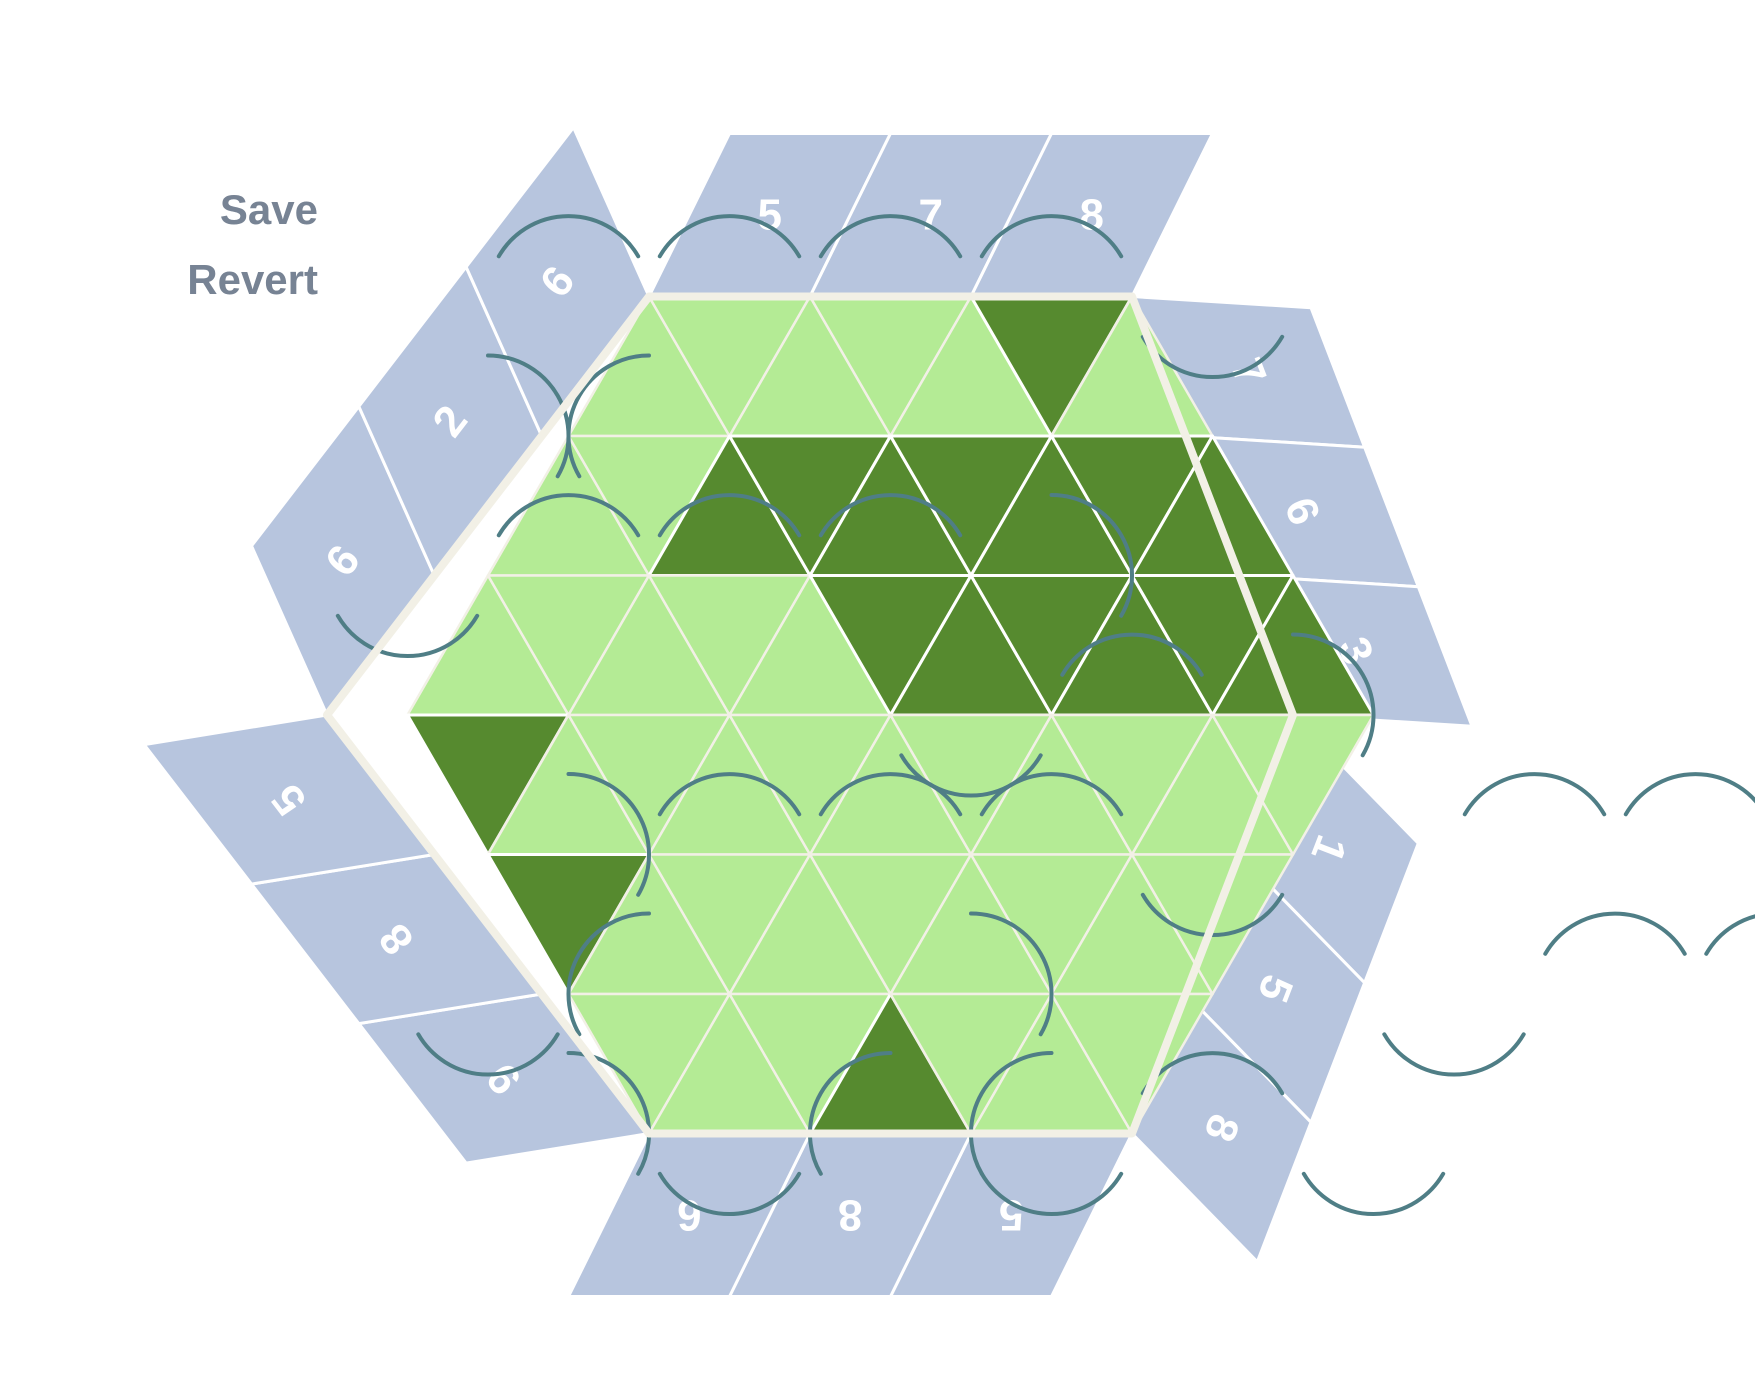 This screenshot has height=1400, width=1755. I want to click on save-button: Save, so click(268, 209).